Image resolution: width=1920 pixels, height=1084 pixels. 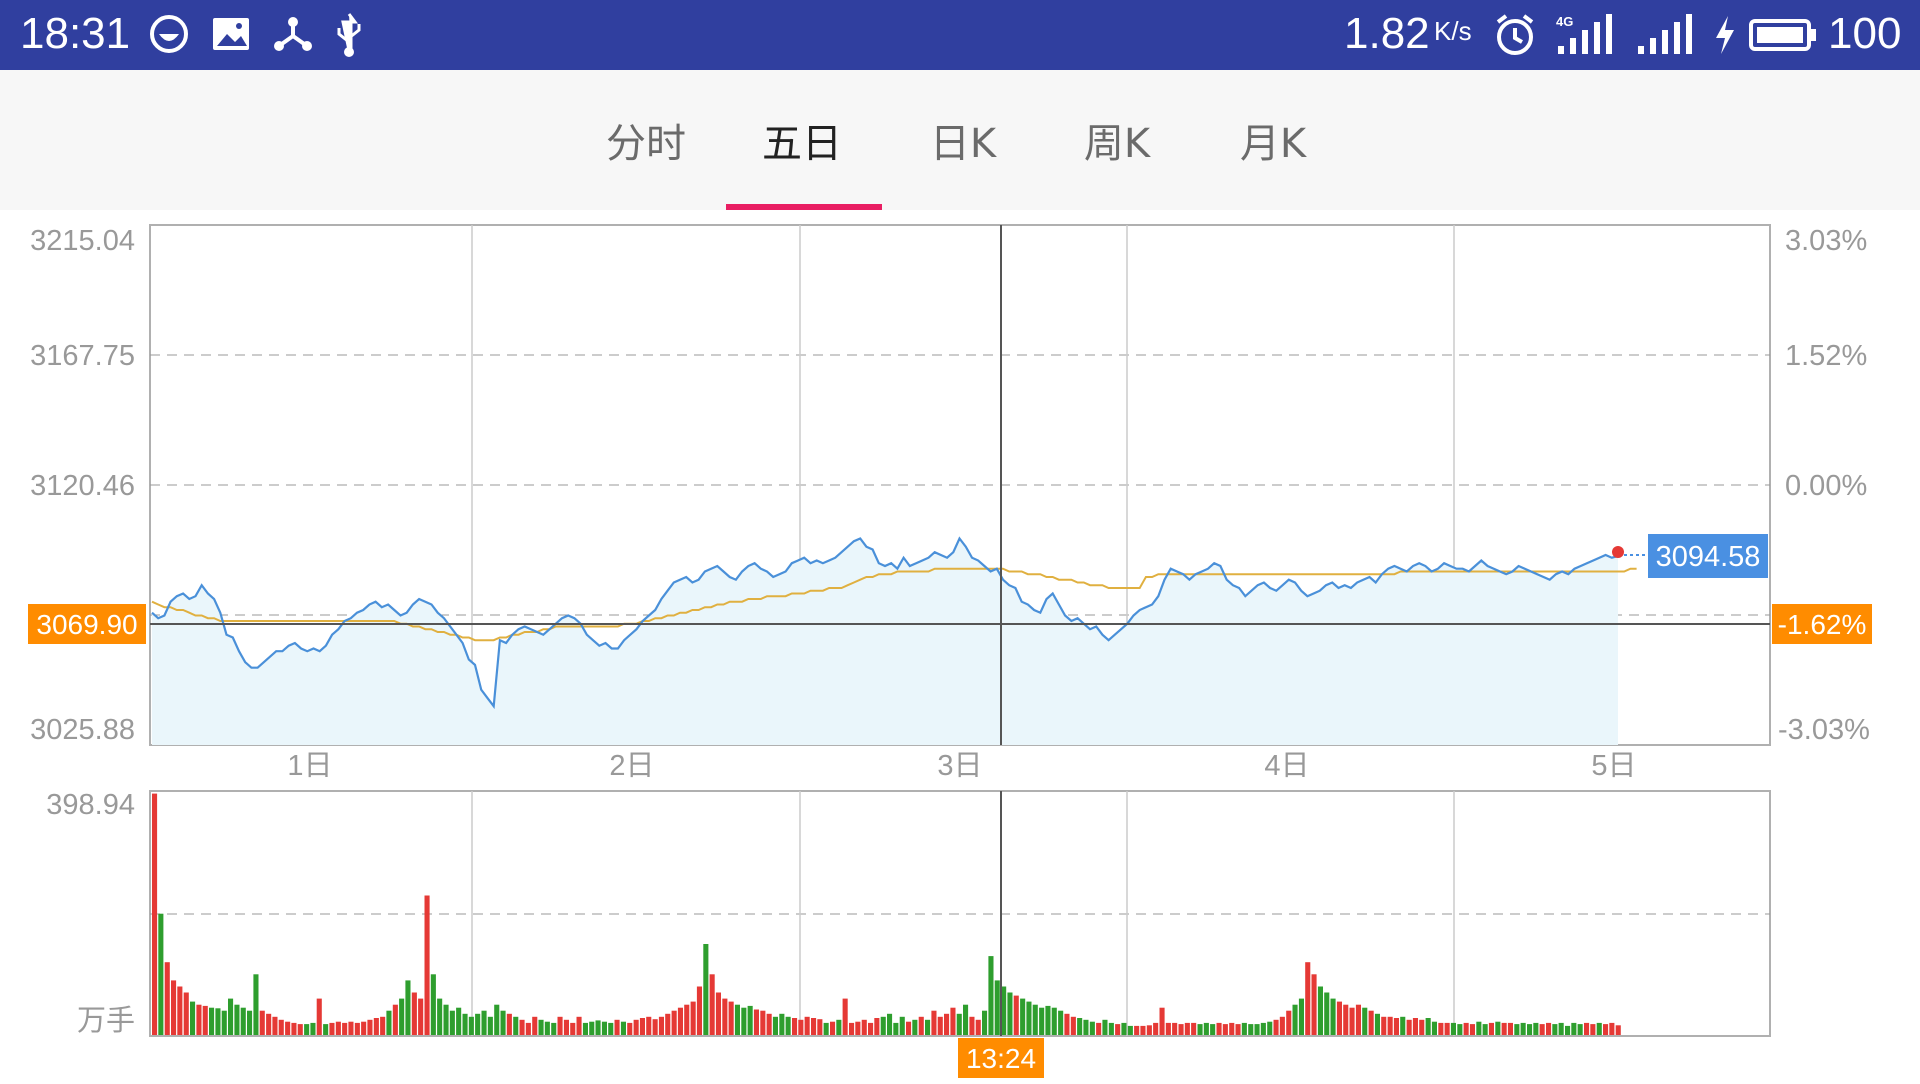 I want to click on tab-five-day: 五日, so click(x=802, y=144).